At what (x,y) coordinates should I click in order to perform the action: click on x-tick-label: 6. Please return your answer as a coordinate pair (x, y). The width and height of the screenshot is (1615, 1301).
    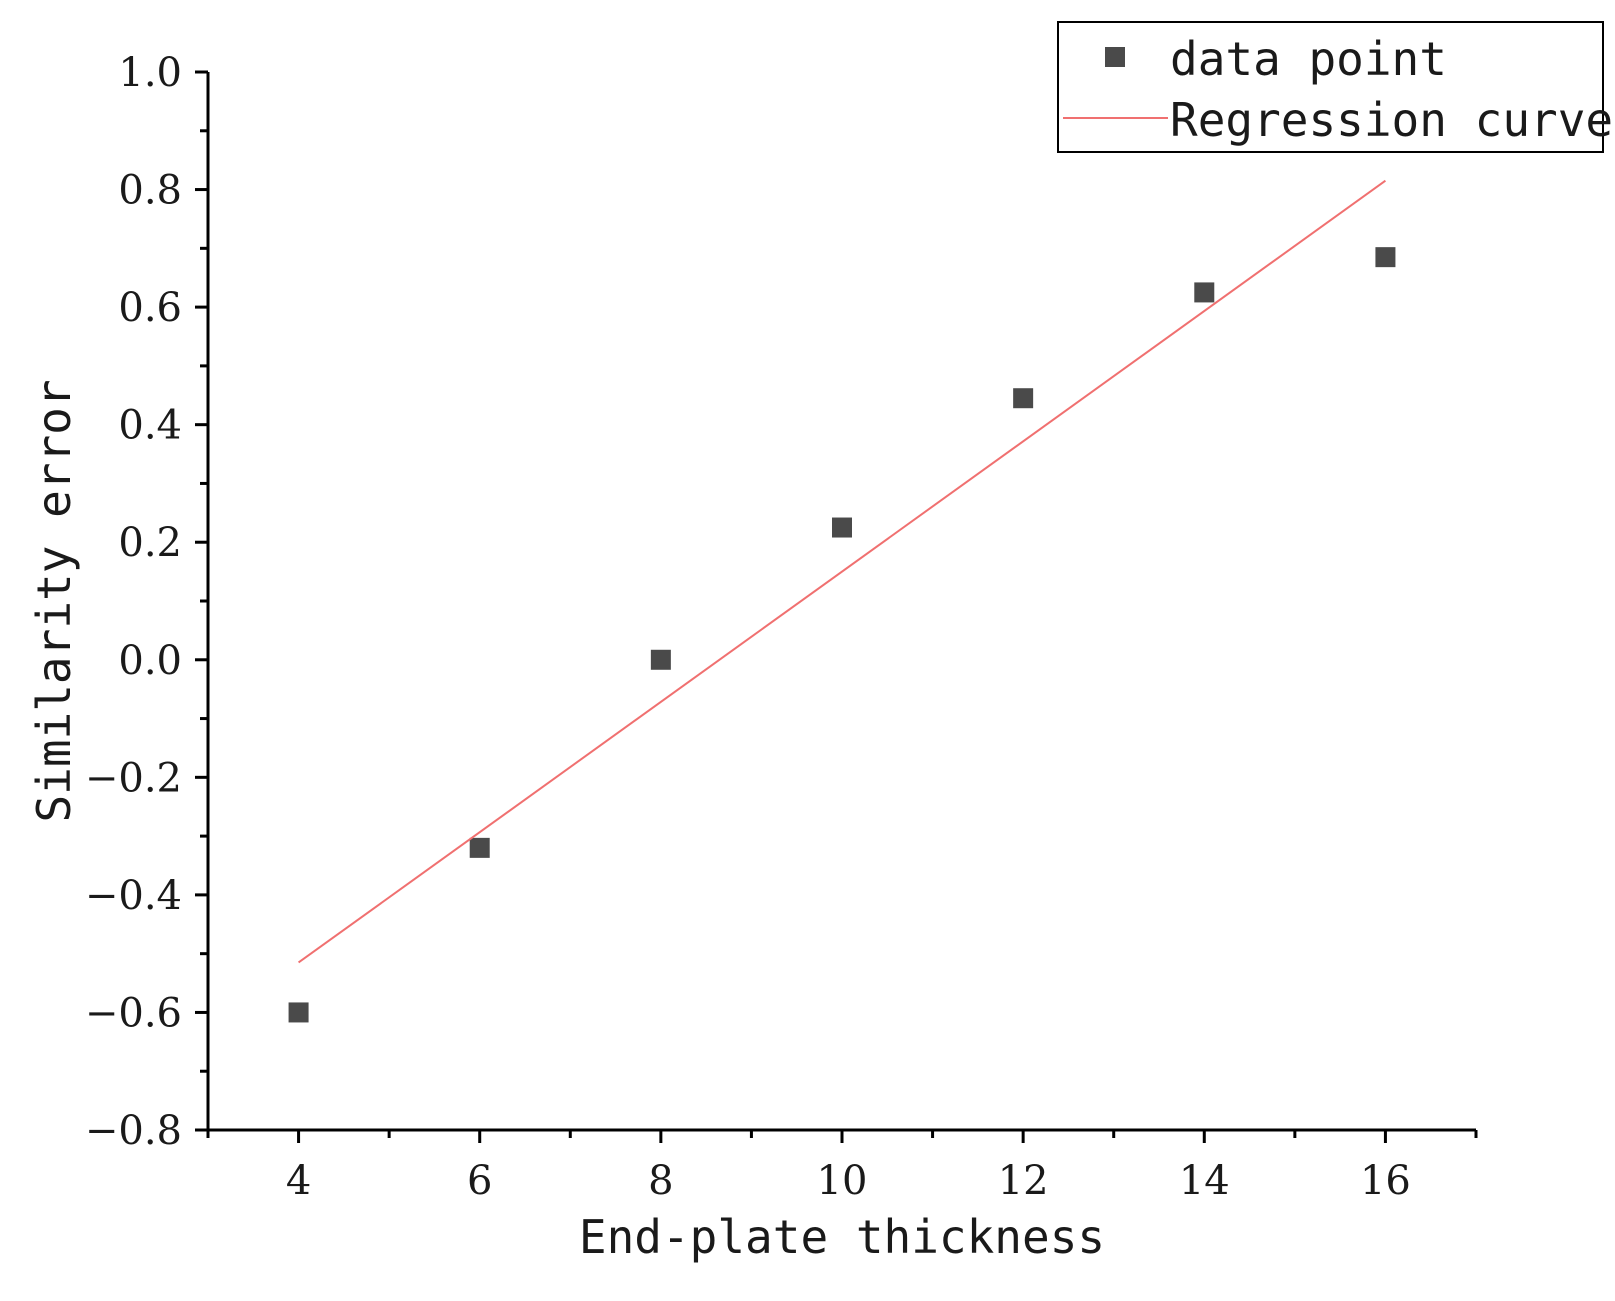
    Looking at the image, I should click on (479, 1181).